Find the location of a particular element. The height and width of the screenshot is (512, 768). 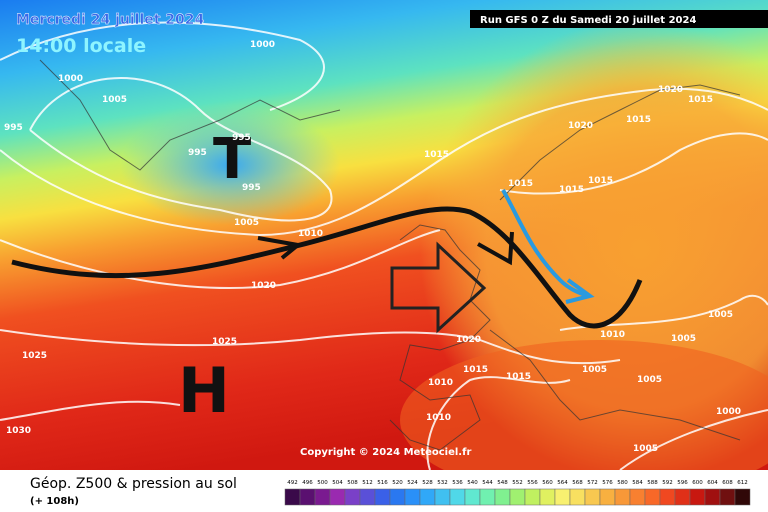

scale-label: 572 is located at coordinates (592, 483).